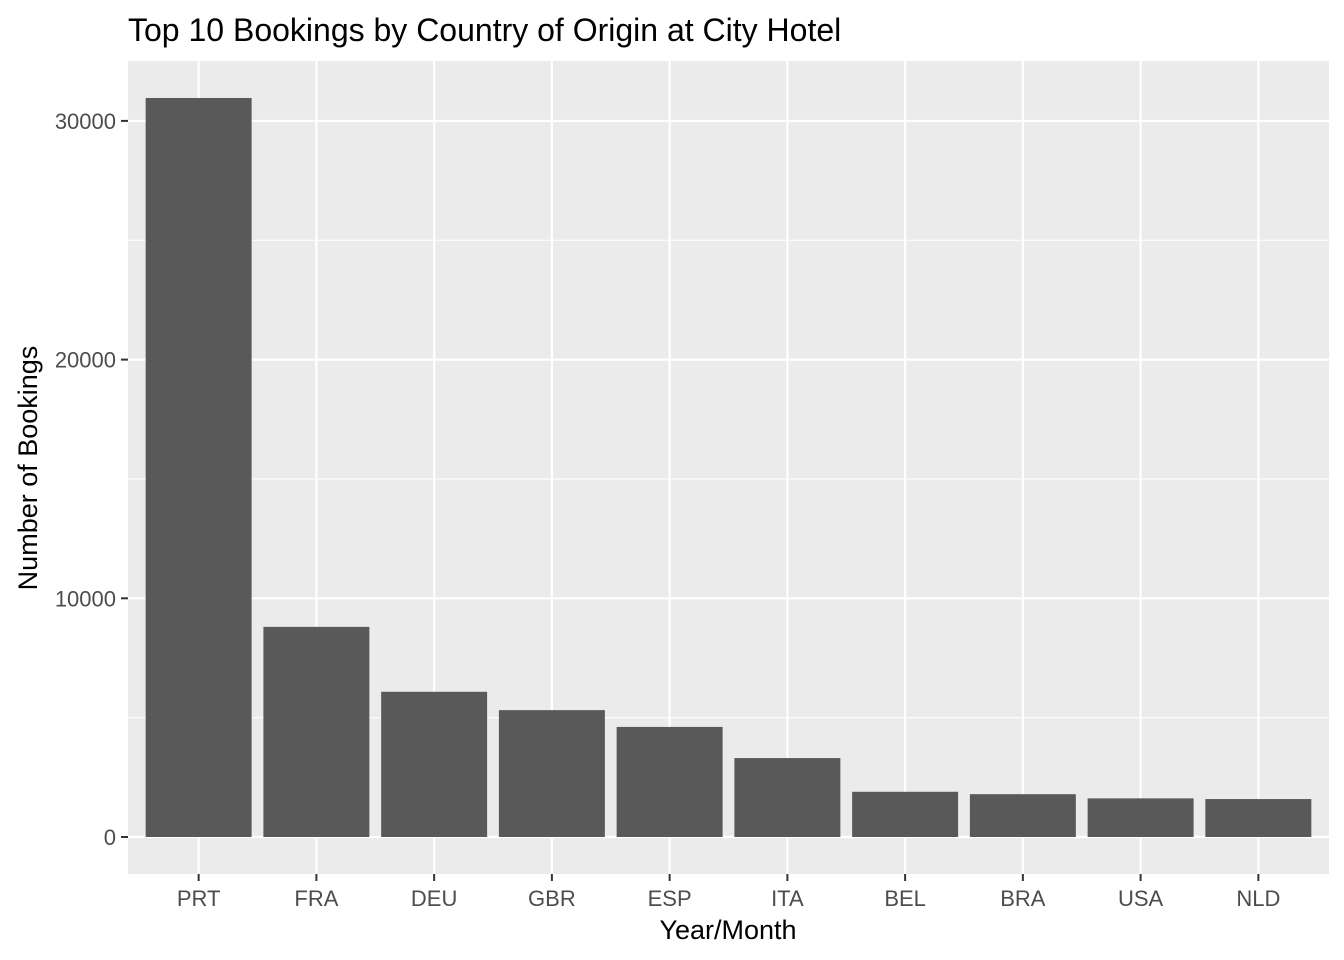 The image size is (1344, 960). I want to click on x-axis: PRT FRA DEU GBR ESP ITA BEL BRA USA NLD, so click(728, 892).